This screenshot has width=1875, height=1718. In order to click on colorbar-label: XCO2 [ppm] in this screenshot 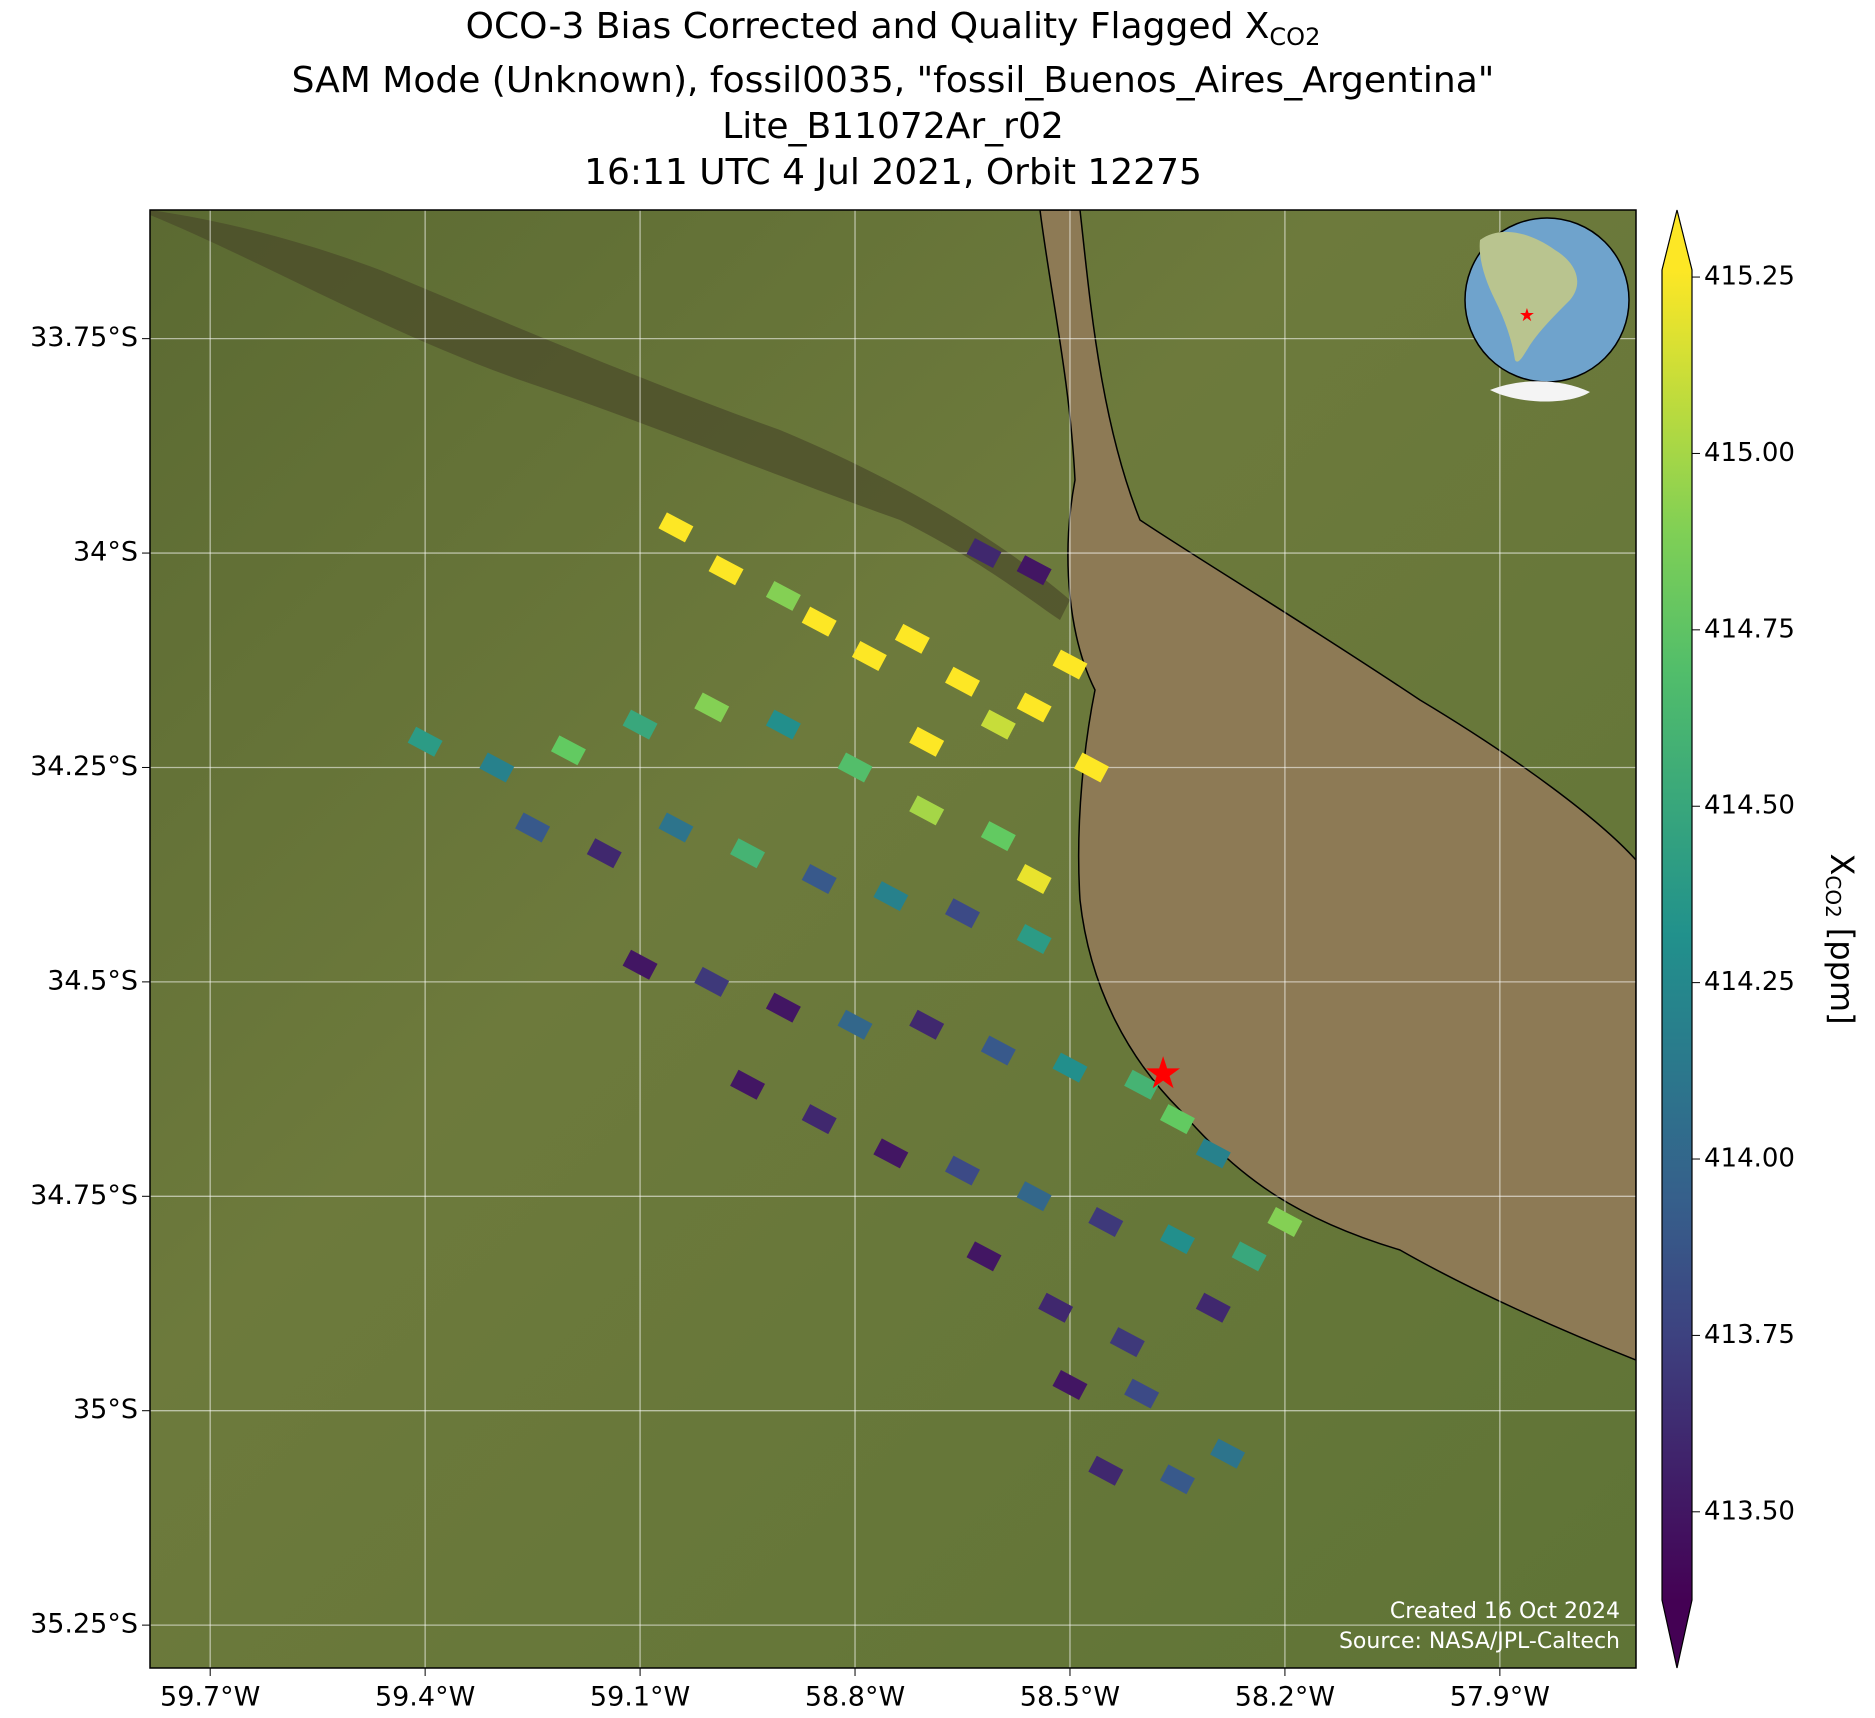, I will do `click(1842, 938)`.